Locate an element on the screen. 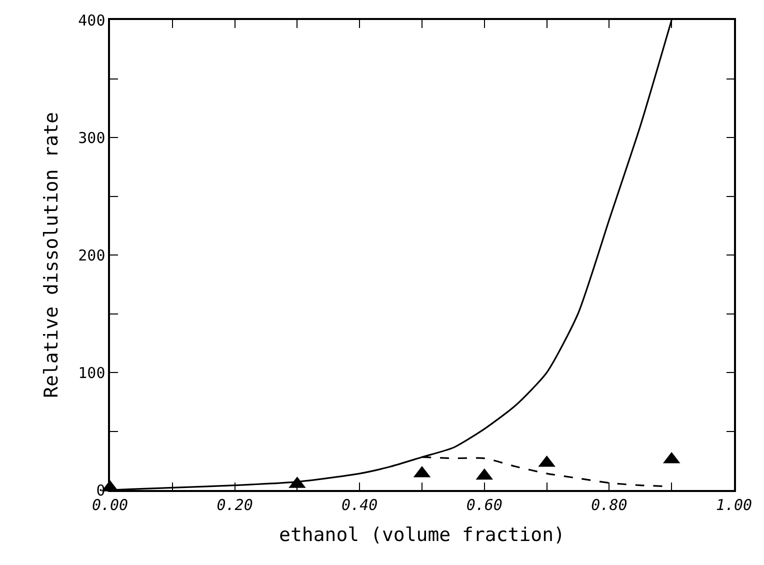  x-tick-label: 0.60 is located at coordinates (484, 505).